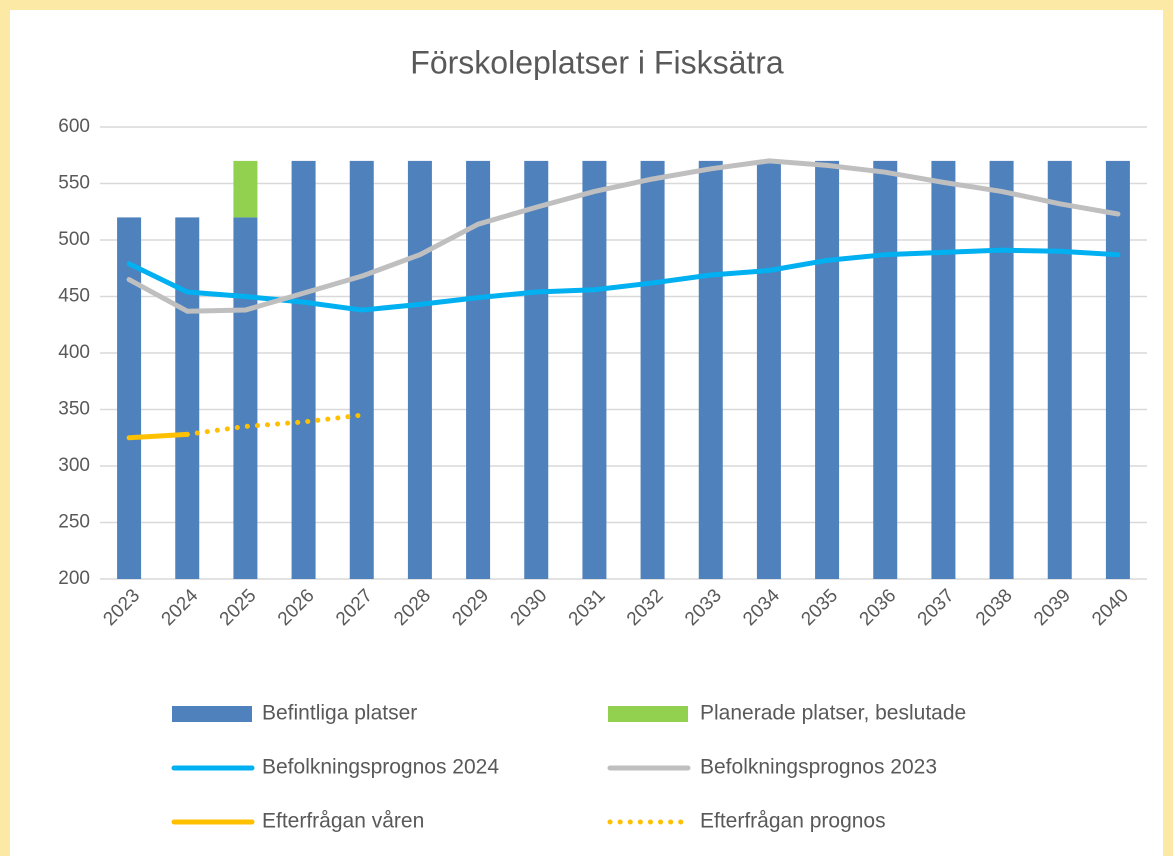 Image resolution: width=1173 pixels, height=856 pixels. What do you see at coordinates (703, 607) in the screenshot?
I see `x-tick-label: 2033` at bounding box center [703, 607].